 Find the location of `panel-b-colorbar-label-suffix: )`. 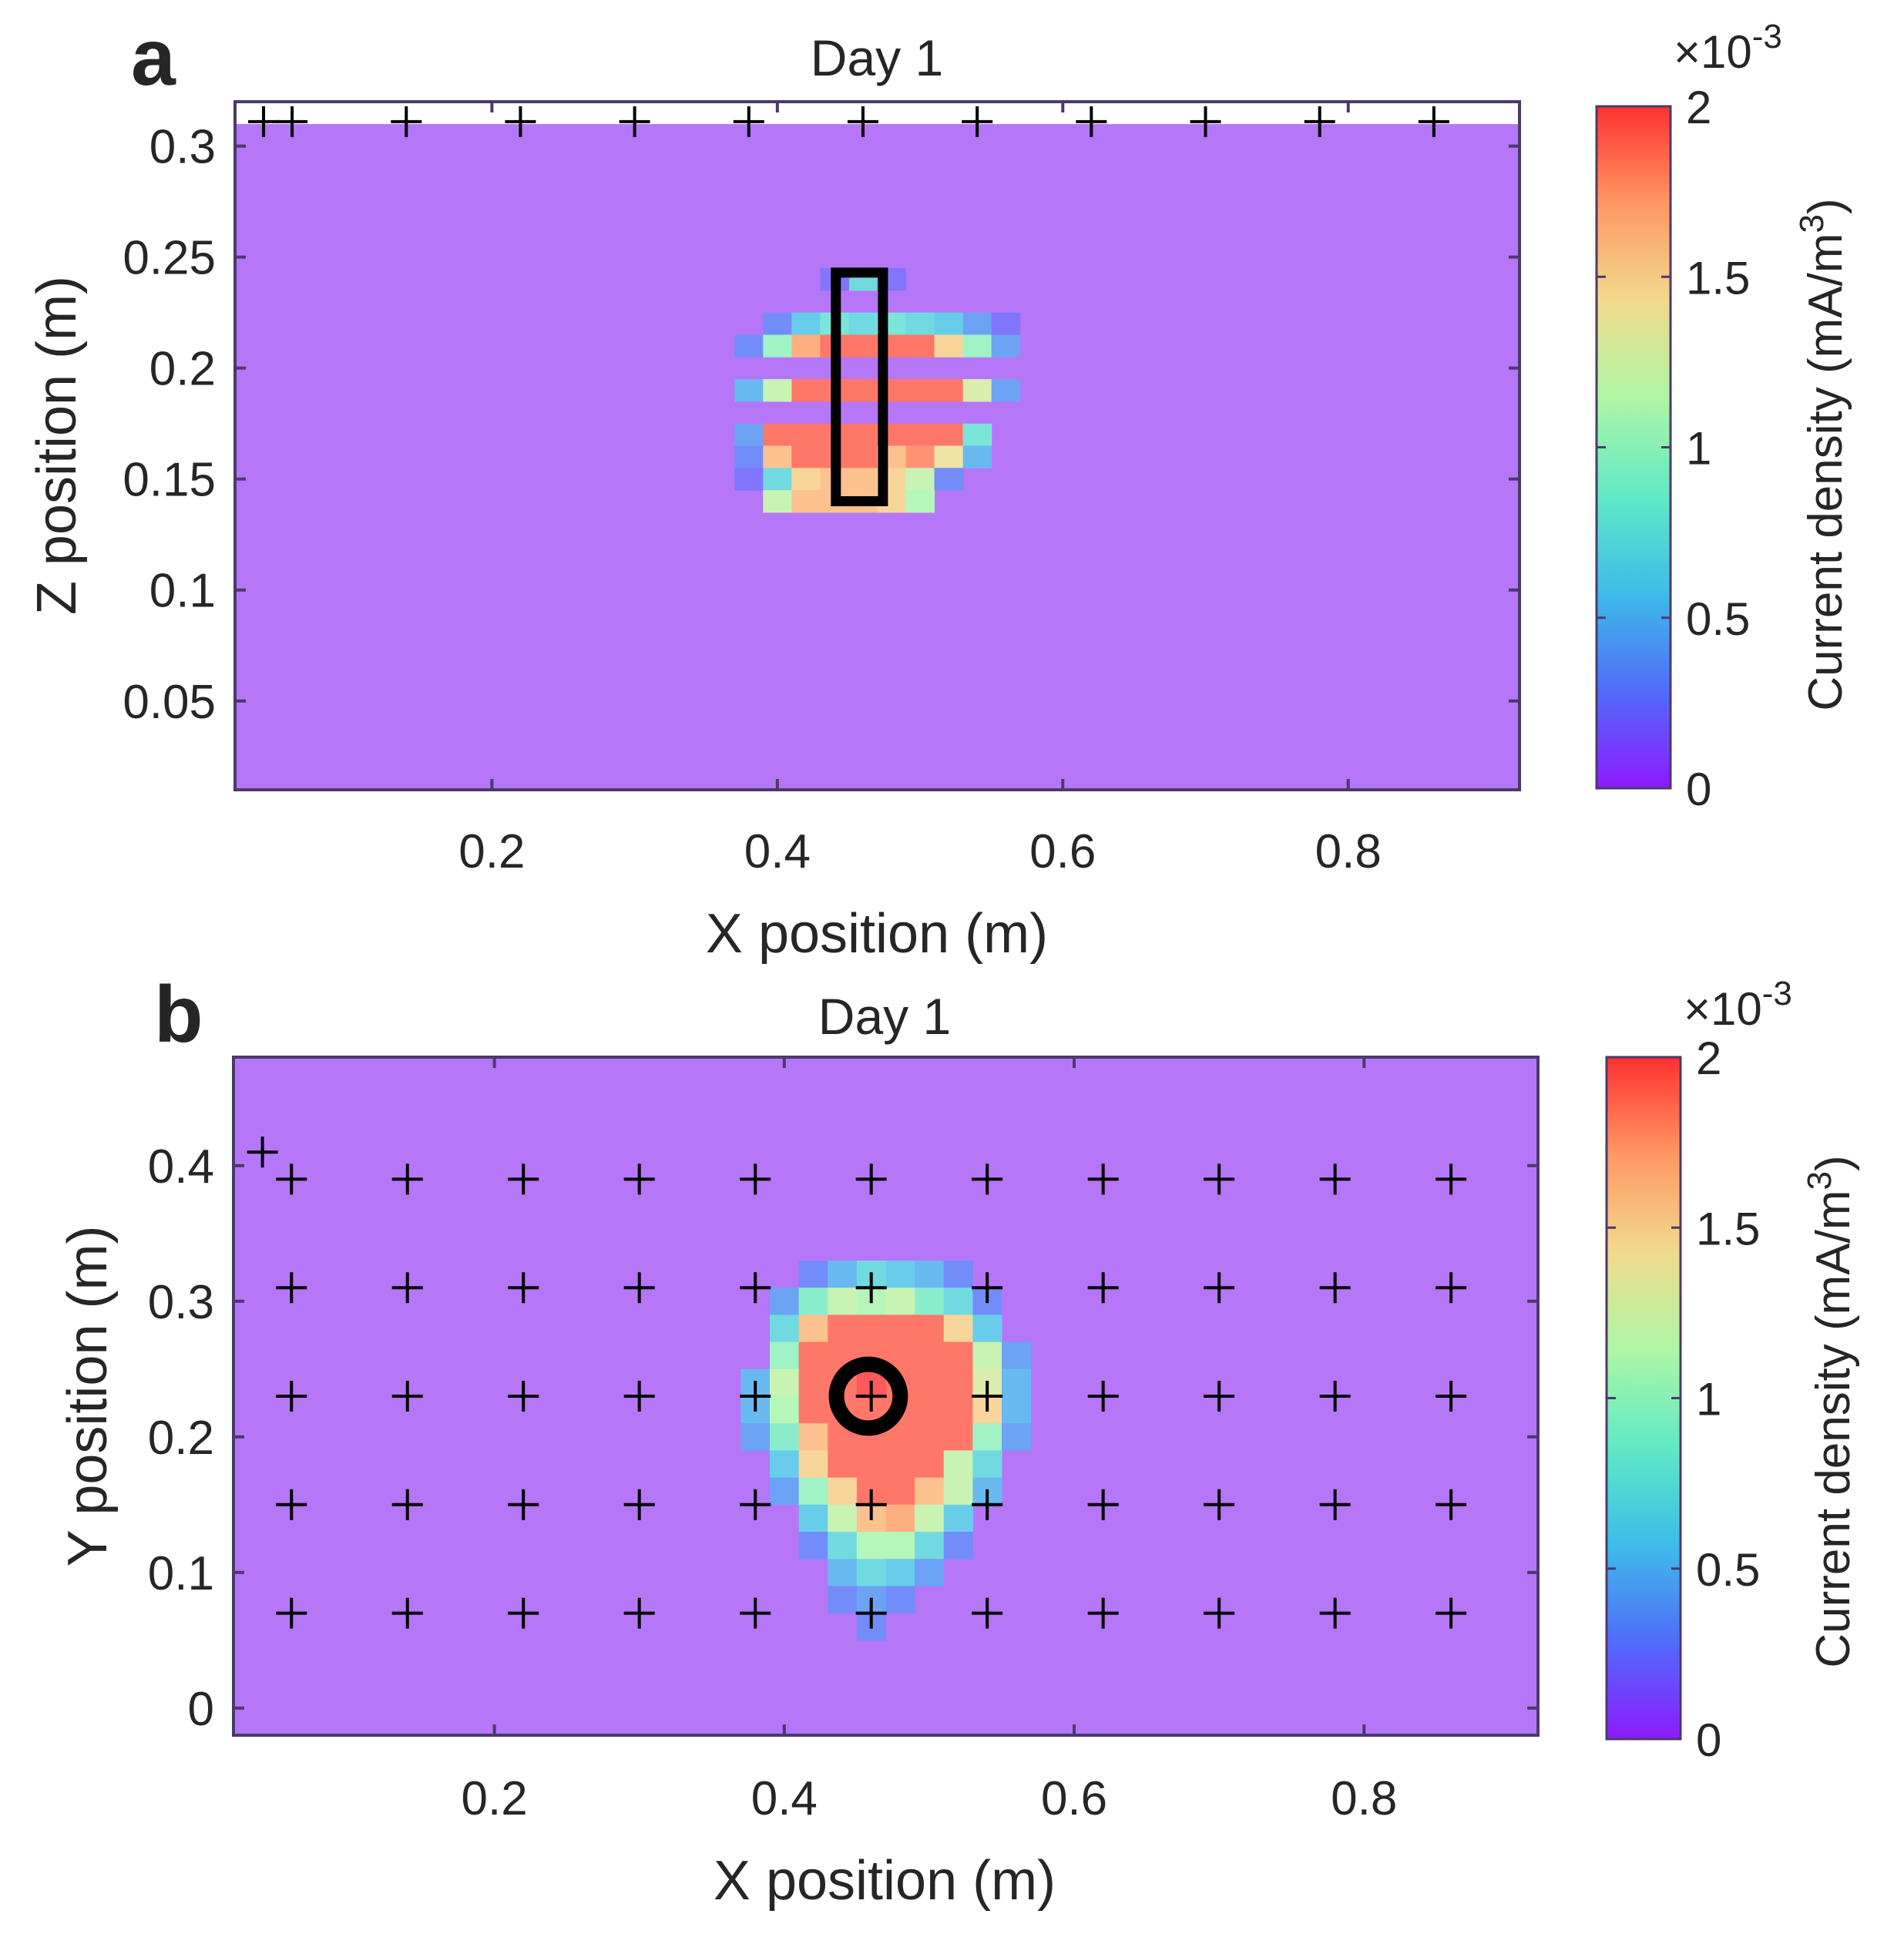

panel-b-colorbar-label-suffix: ) is located at coordinates (1833, 1163).